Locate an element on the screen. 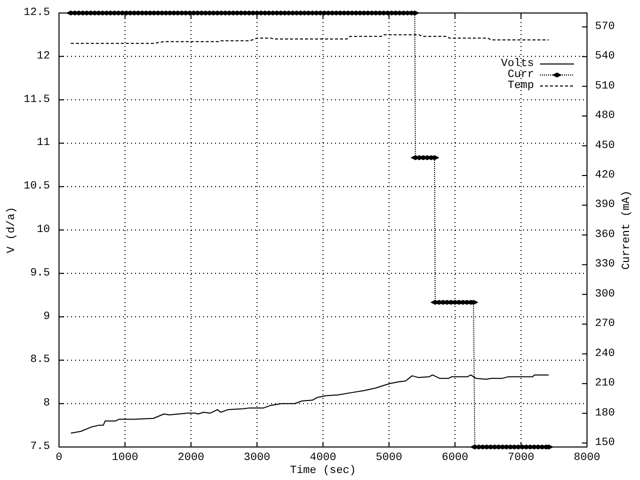 This screenshot has width=640, height=480. y2-tick-label: 480 is located at coordinates (605, 116).